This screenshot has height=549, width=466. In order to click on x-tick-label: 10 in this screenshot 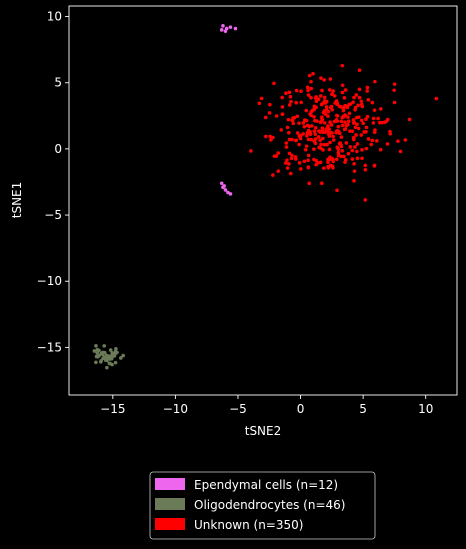, I will do `click(425, 409)`.